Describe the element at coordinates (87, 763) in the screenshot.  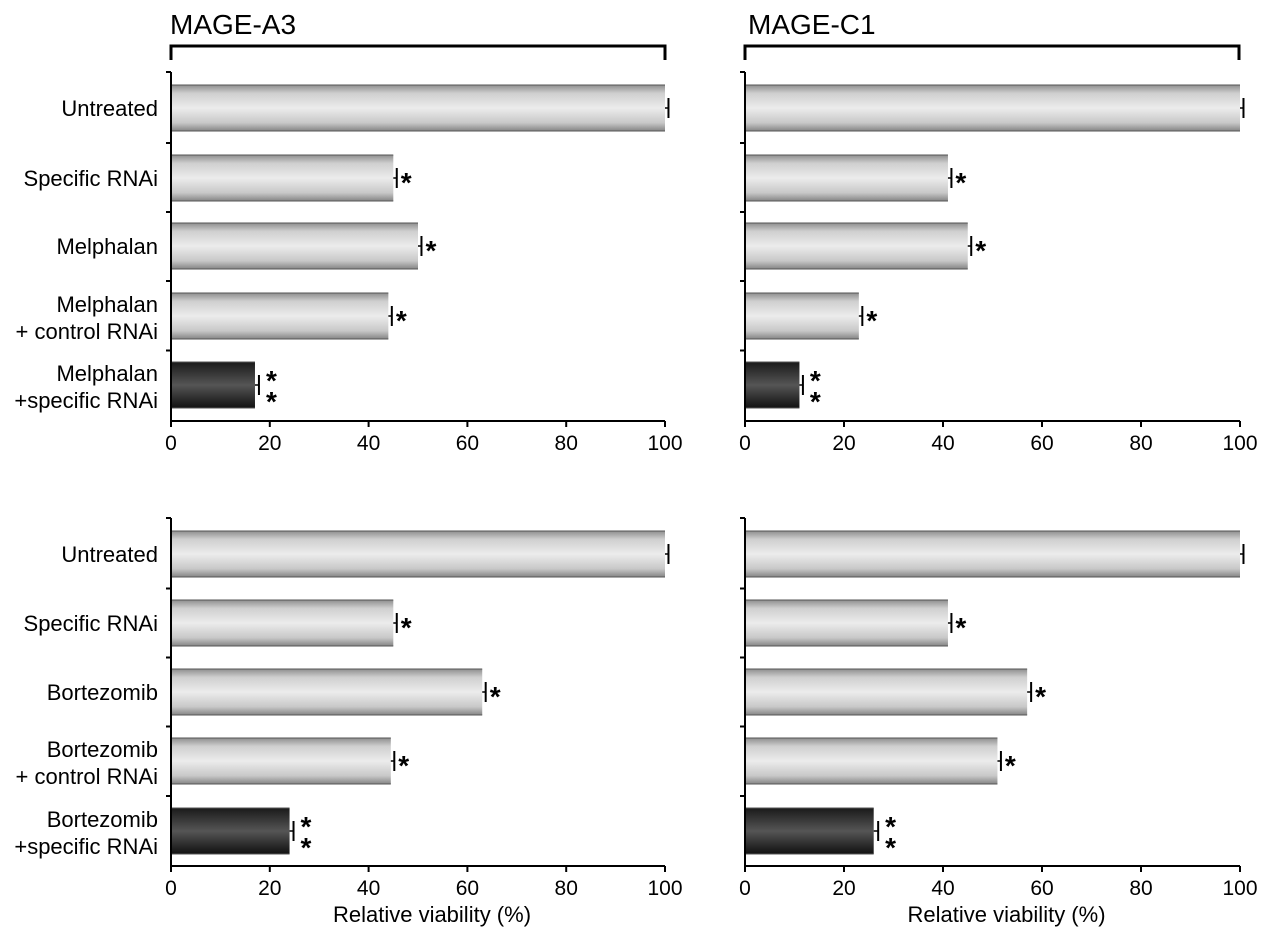
I see `category-label: Bortezomib + control RNAi` at that location.